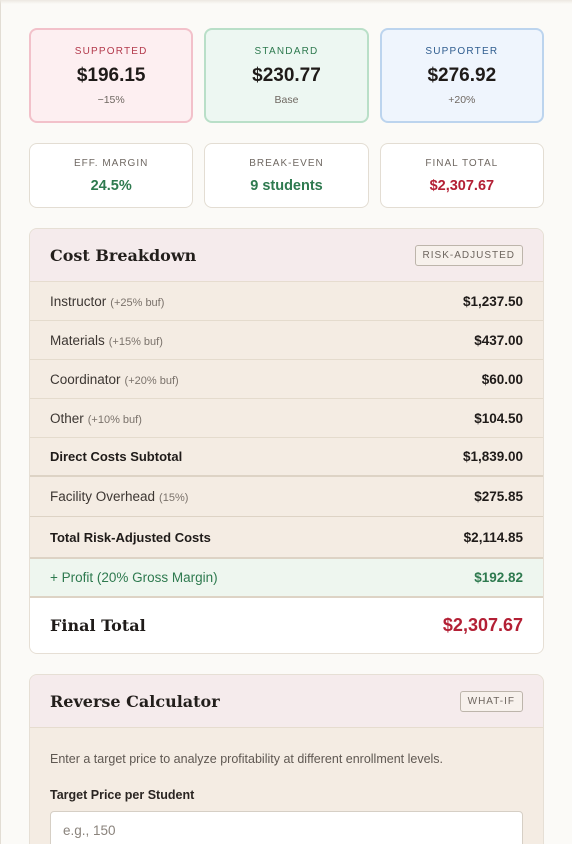  I want to click on direct-costs-subtotal-row: Direct Costs Subtotal $1,839.00, so click(286, 457).